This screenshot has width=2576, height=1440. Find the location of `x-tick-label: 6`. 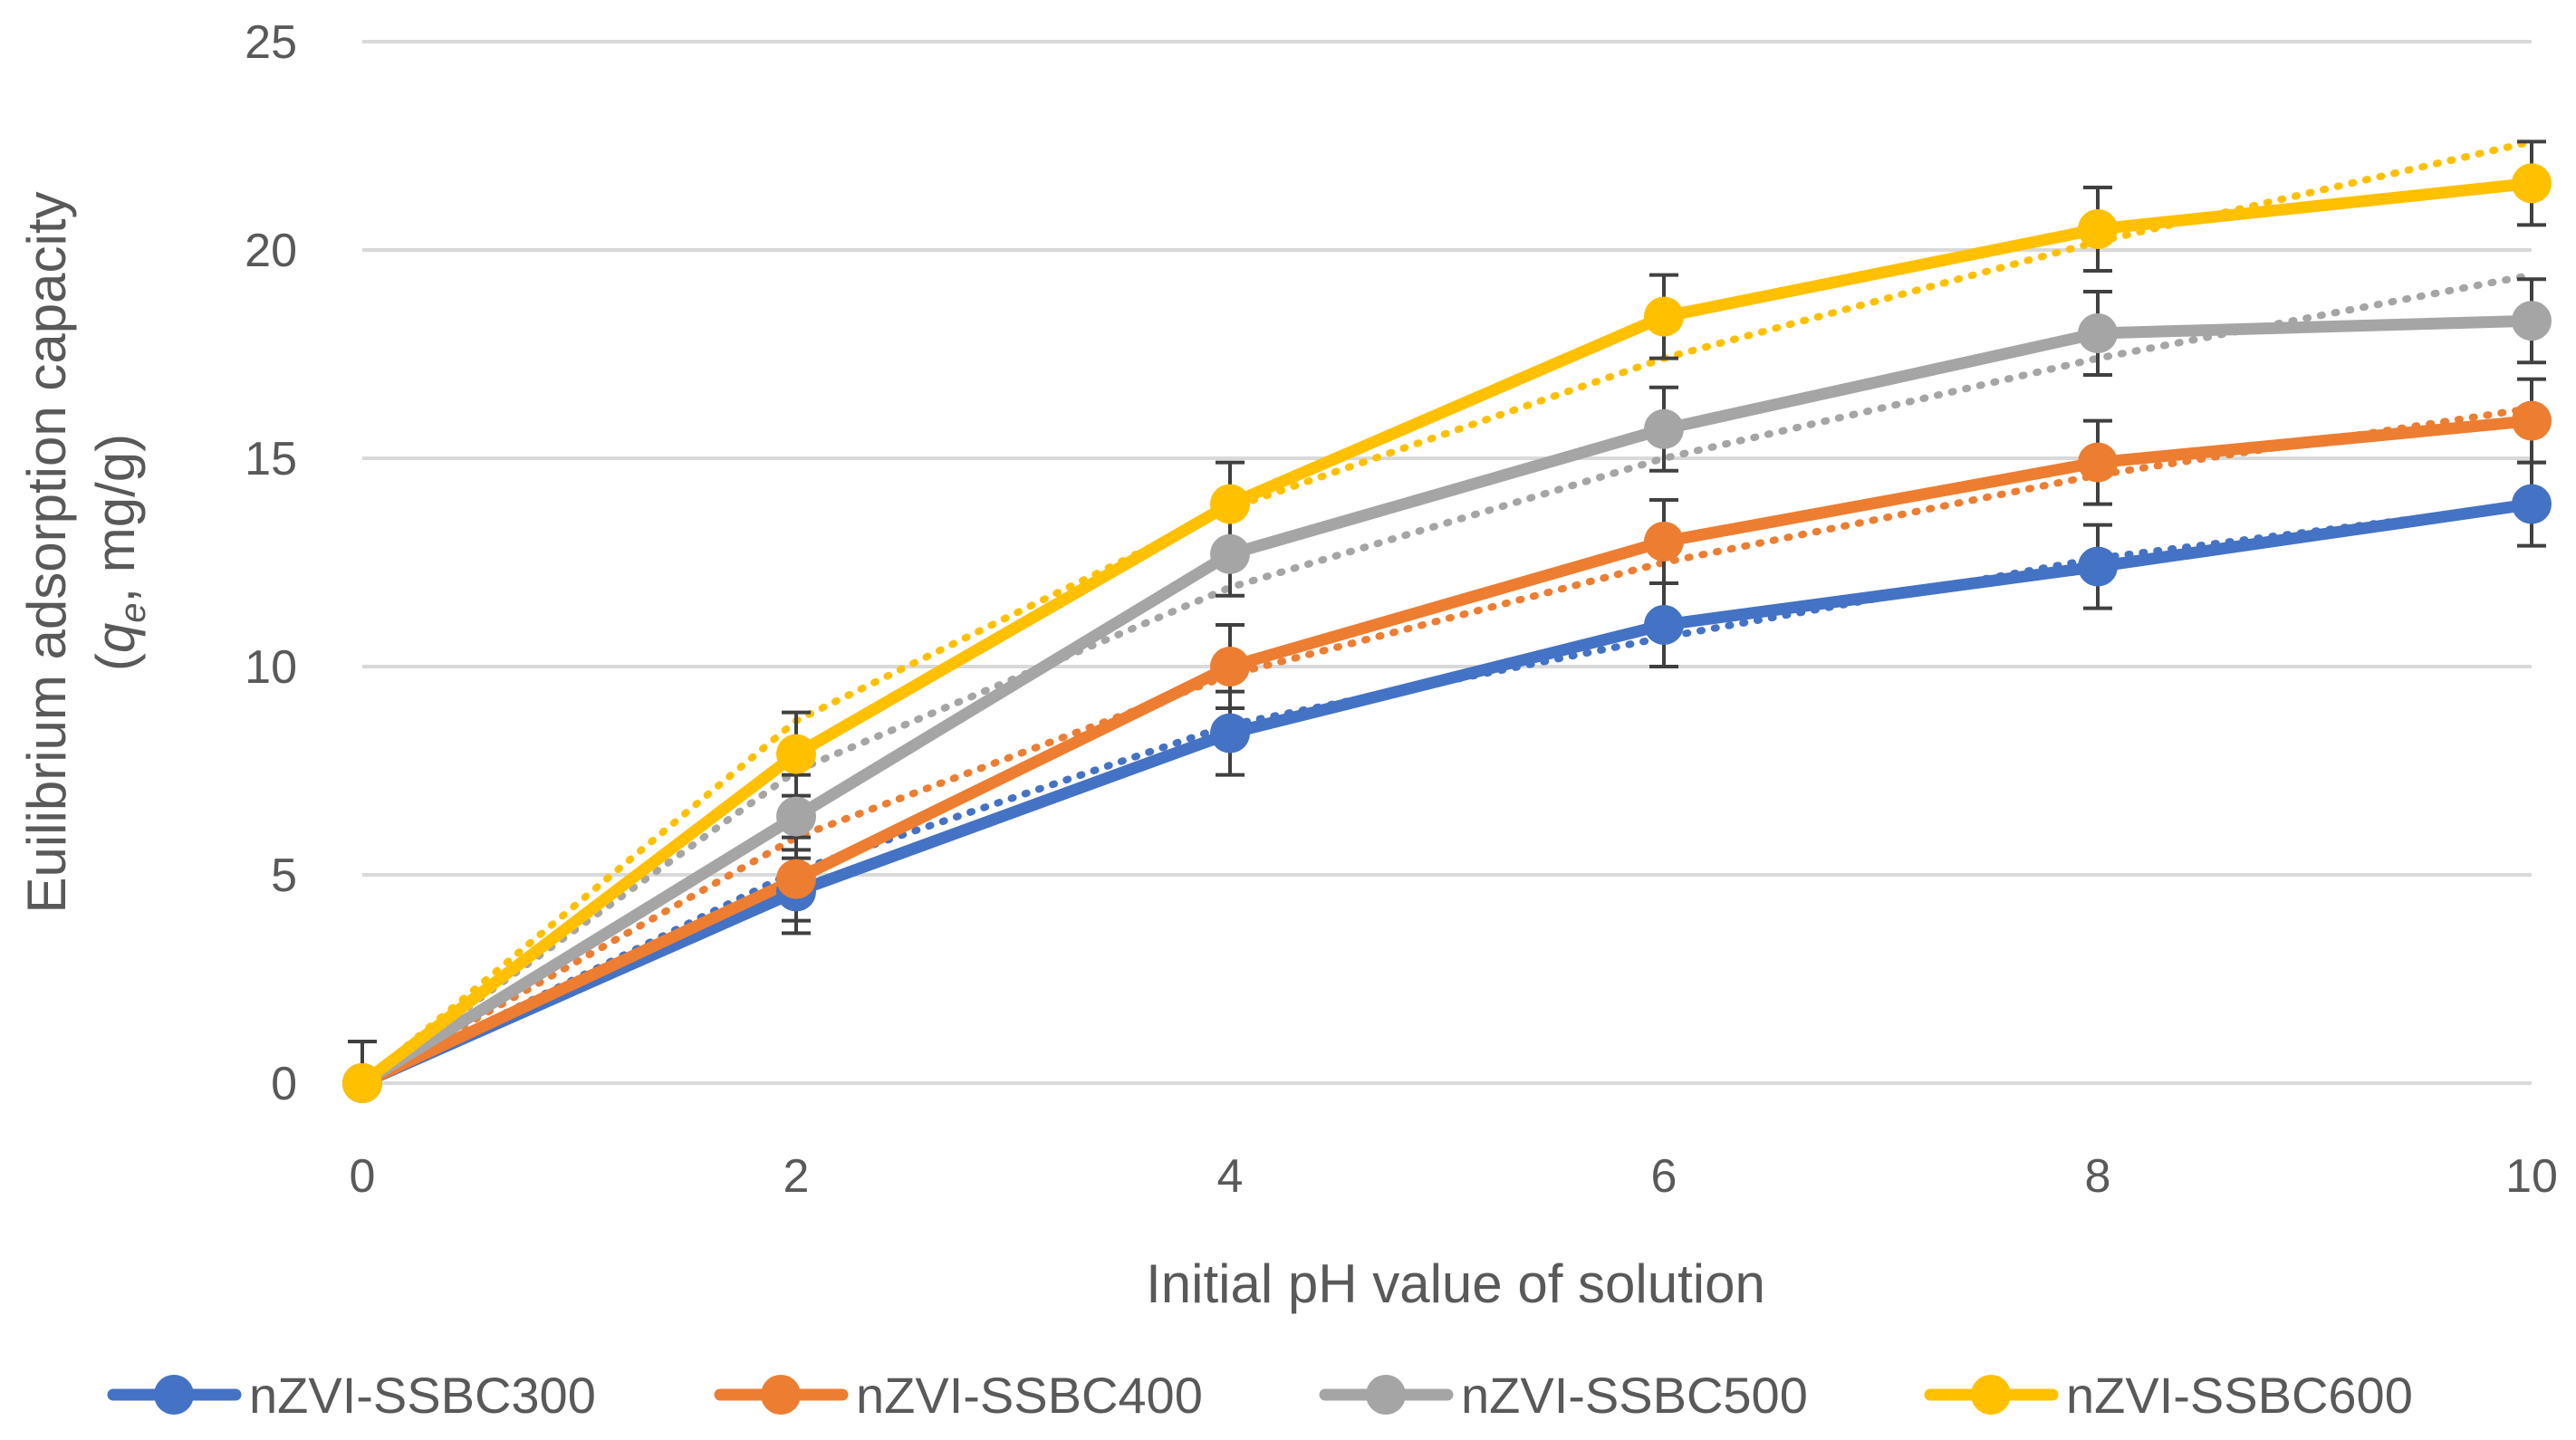

x-tick-label: 6 is located at coordinates (1664, 1177).